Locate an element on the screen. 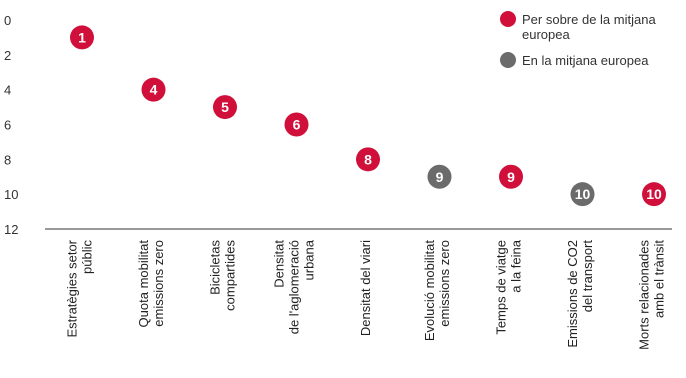 The height and width of the screenshot is (378, 686). legend-item: En la mitjana europea is located at coordinates (574, 60).